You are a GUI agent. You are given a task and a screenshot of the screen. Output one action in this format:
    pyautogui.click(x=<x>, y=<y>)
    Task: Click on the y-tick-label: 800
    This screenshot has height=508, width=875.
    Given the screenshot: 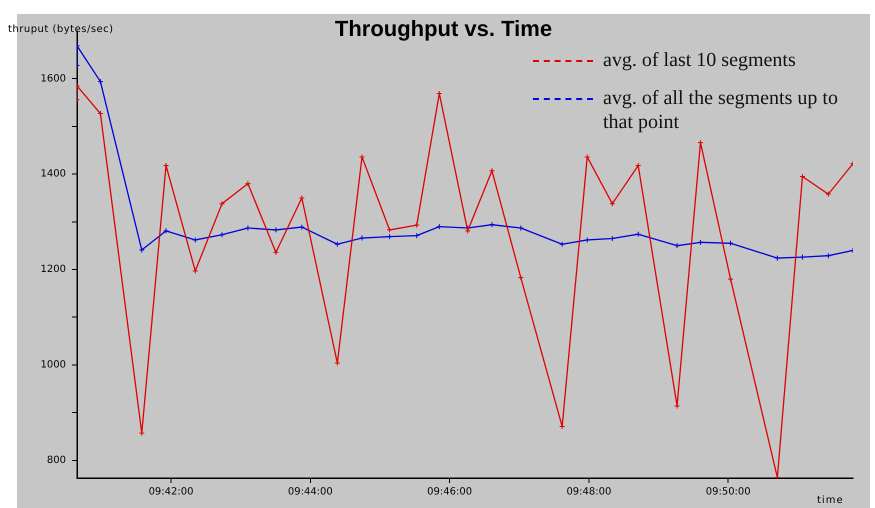 What is the action you would take?
    pyautogui.click(x=56, y=460)
    